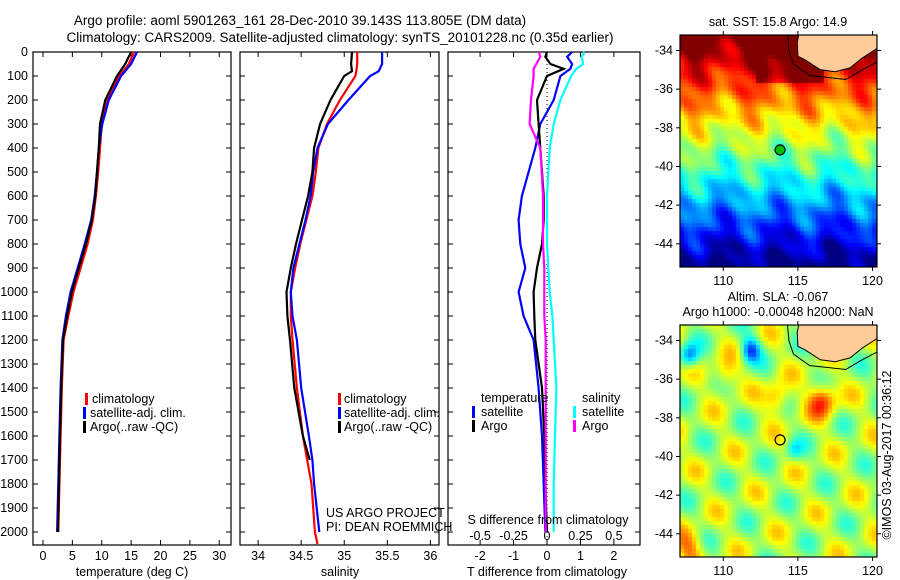 This screenshot has width=900, height=580. What do you see at coordinates (14, 460) in the screenshot?
I see `y-tick-label: 1700` at bounding box center [14, 460].